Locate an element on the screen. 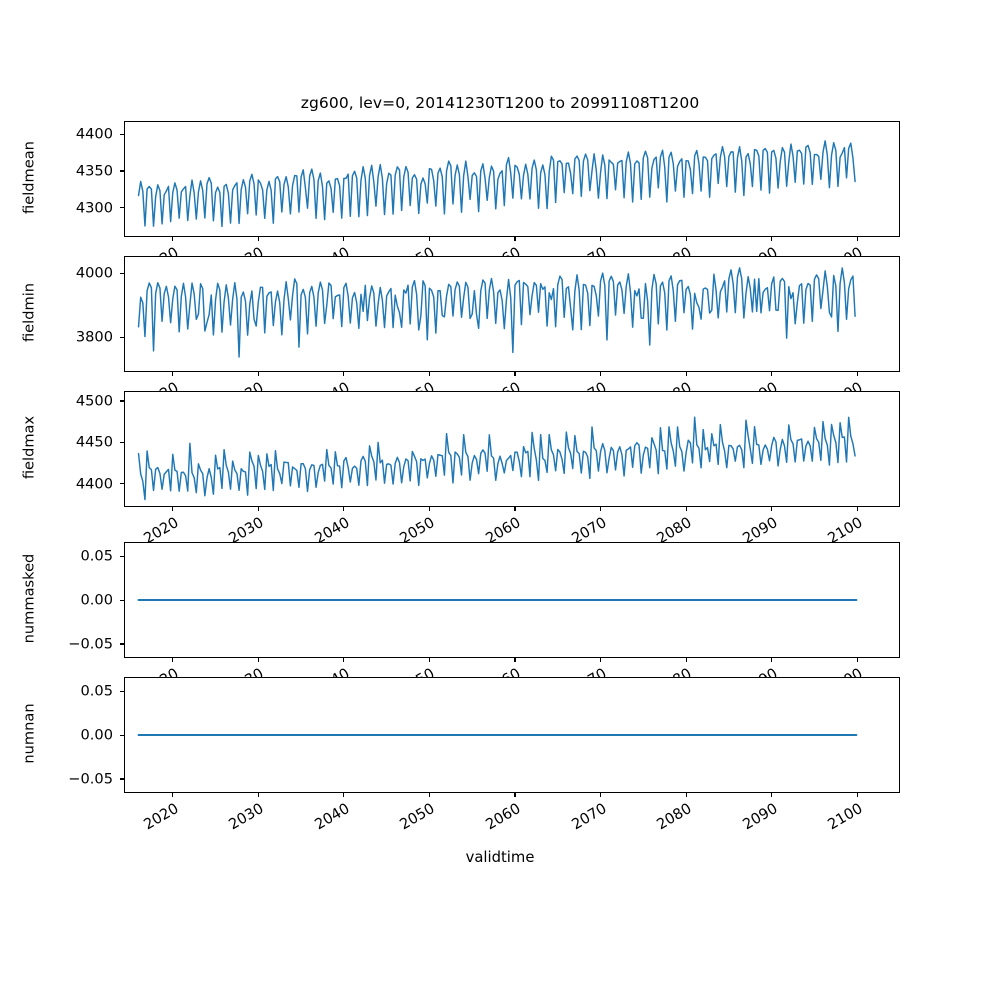 The height and width of the screenshot is (1000, 1000). y-tick-label-nummasked-0: 0.05 is located at coordinates (97, 556).